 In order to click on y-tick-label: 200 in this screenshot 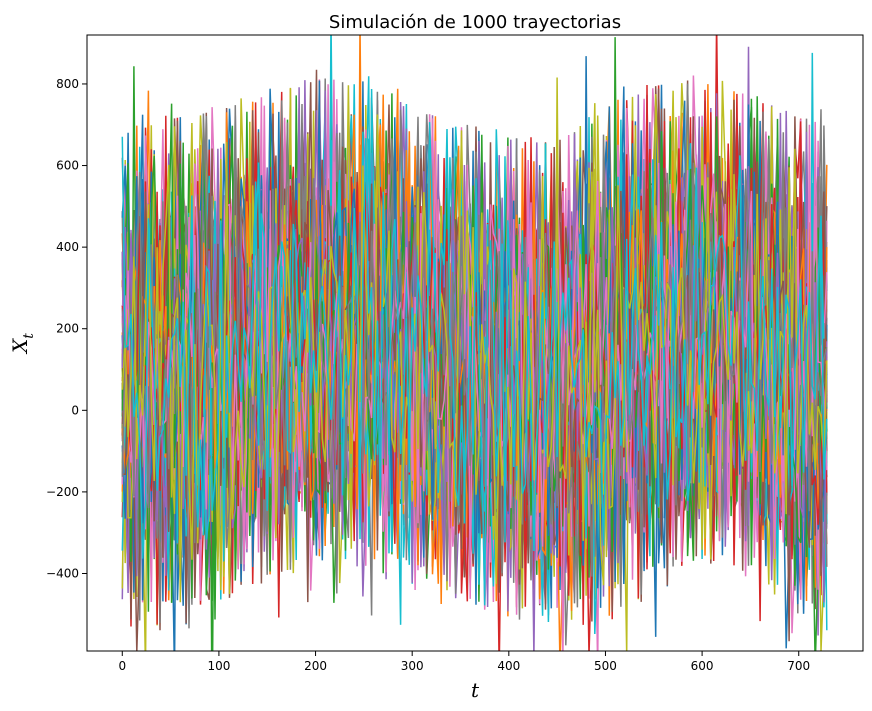, I will do `click(67, 329)`.